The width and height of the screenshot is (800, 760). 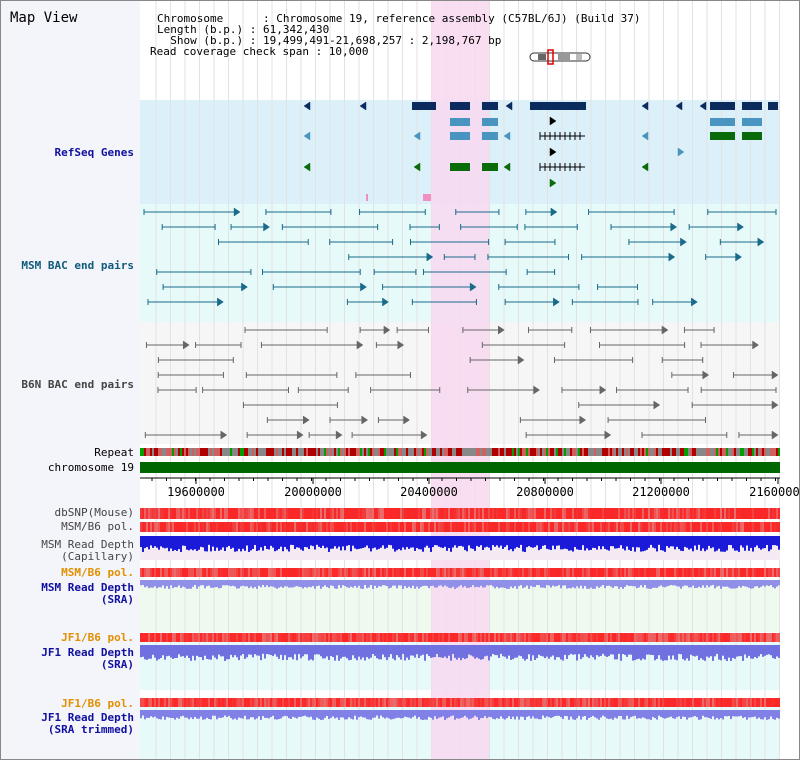 What do you see at coordinates (97, 572) in the screenshot?
I see `track-label-msm-b6-pol-2: MSM/B6 pol.` at bounding box center [97, 572].